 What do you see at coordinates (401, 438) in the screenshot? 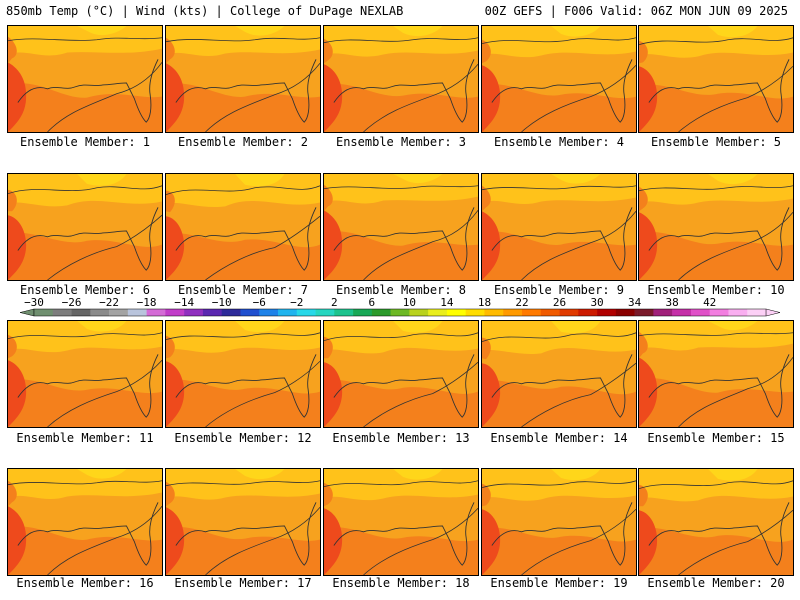
I see `ensemble-member-caption: Ensemble Member: 13` at bounding box center [401, 438].